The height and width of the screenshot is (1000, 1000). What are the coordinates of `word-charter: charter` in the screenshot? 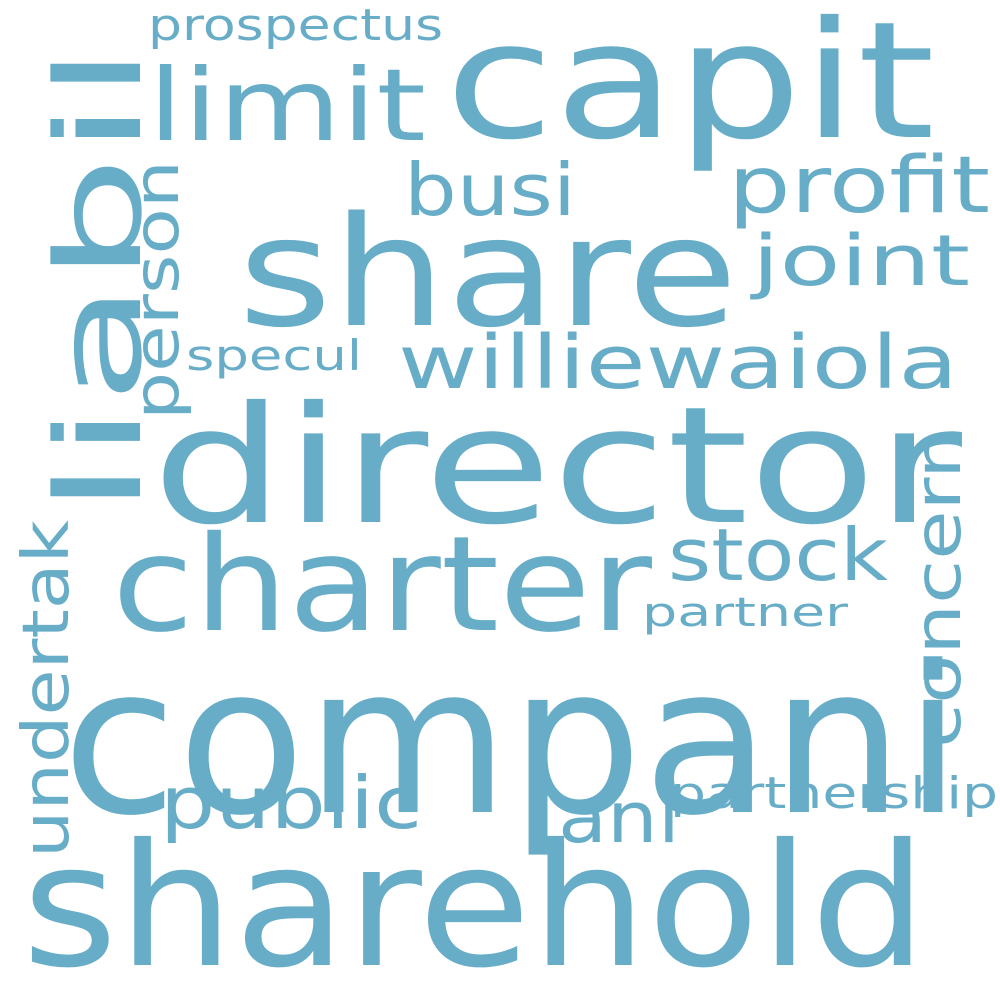 It's located at (382, 585).